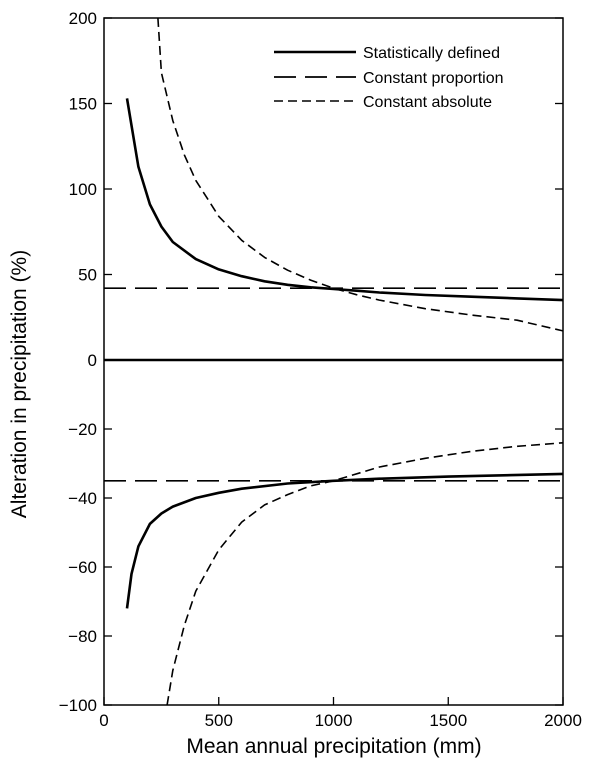  What do you see at coordinates (83, 18) in the screenshot?
I see `y-tick-label: 200` at bounding box center [83, 18].